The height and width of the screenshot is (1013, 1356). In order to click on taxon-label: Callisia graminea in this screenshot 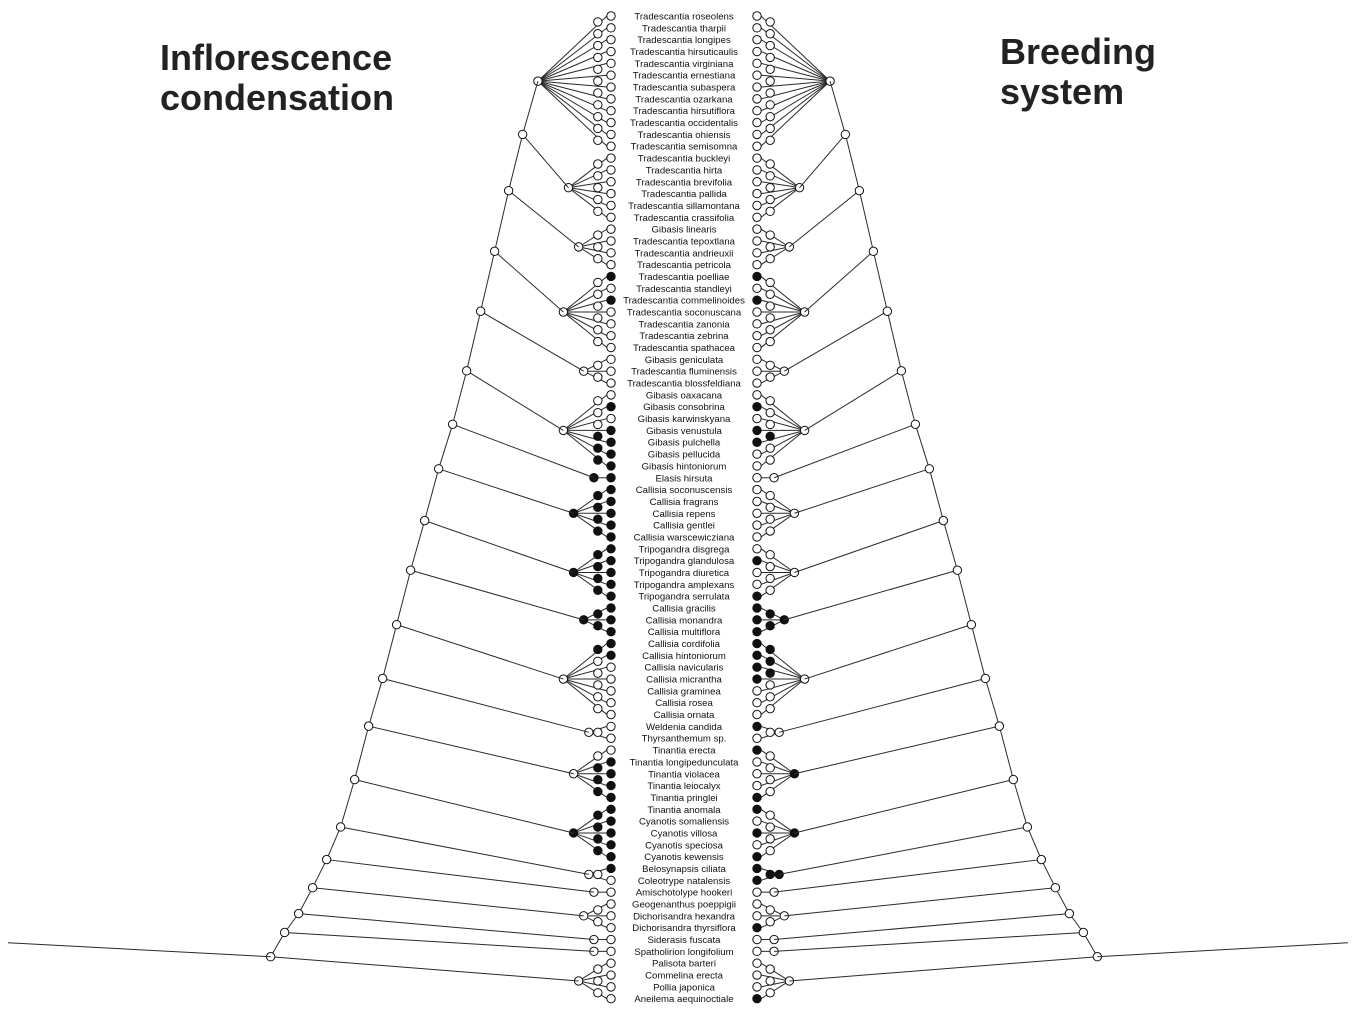, I will do `click(684, 691)`.